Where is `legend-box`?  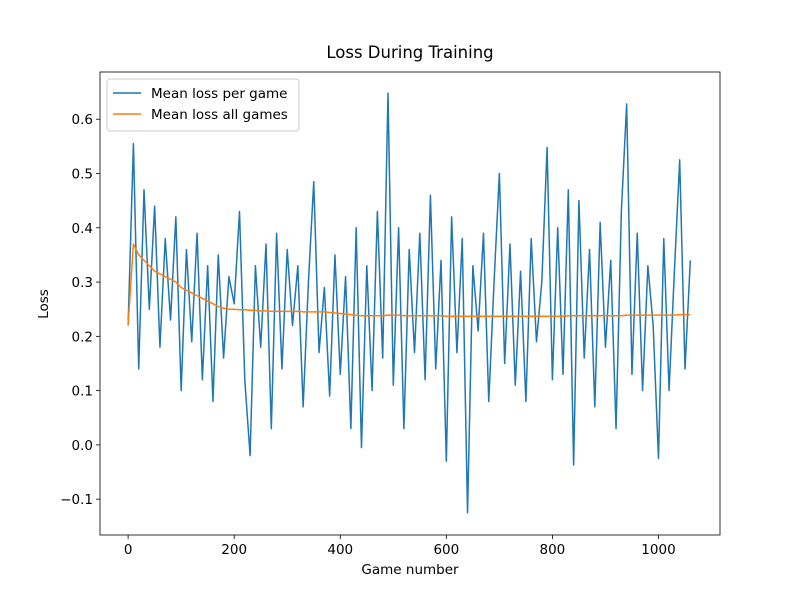 legend-box is located at coordinates (203, 105).